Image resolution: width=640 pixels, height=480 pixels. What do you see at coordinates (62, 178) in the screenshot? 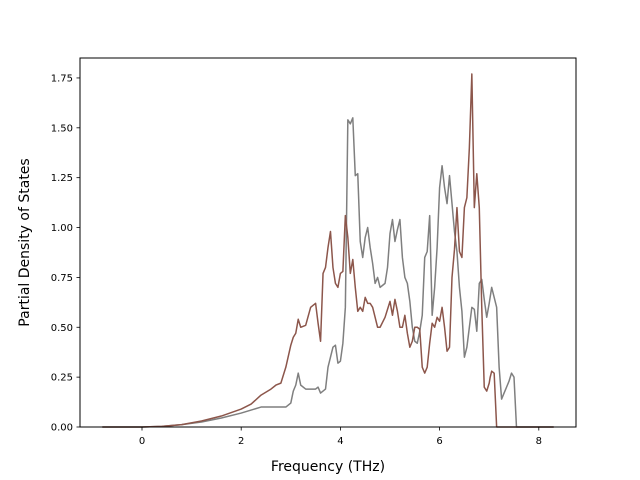
I see `y-tick-label: 1.25` at bounding box center [62, 178].